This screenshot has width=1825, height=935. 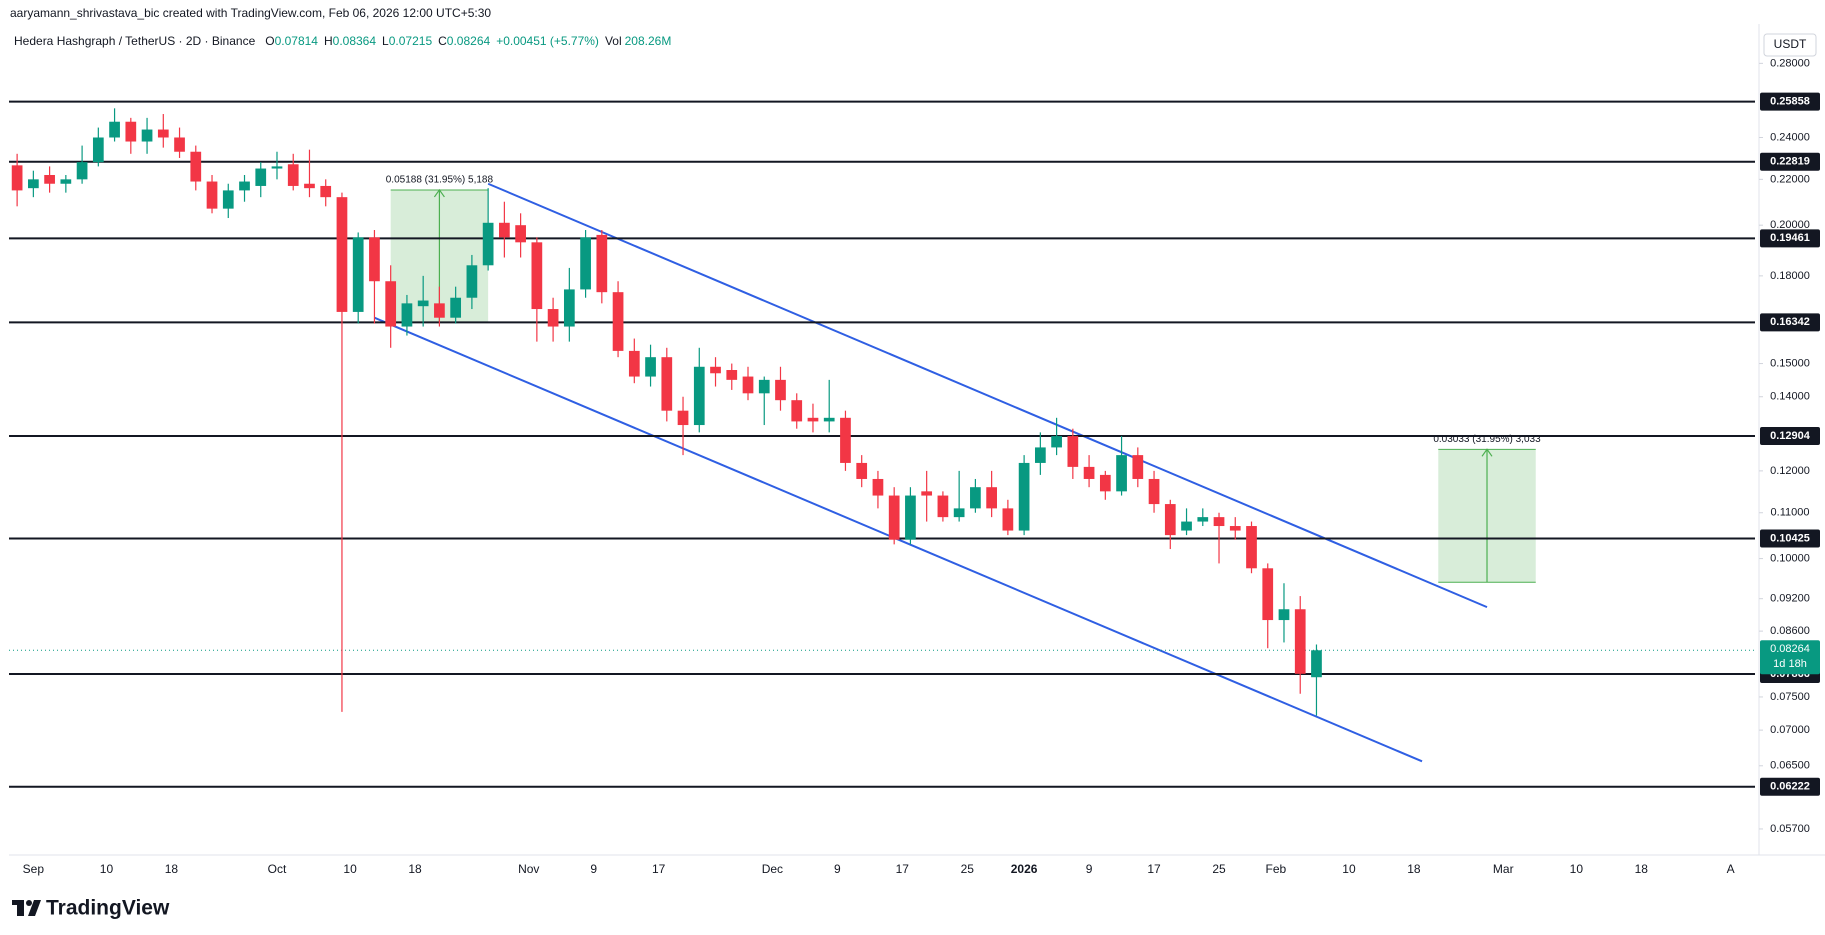 What do you see at coordinates (1790, 101) in the screenshot?
I see `level-label-box` at bounding box center [1790, 101].